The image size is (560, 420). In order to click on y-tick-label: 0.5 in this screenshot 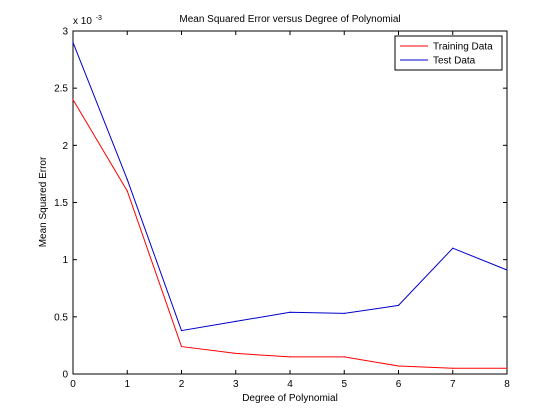, I will do `click(61, 317)`.